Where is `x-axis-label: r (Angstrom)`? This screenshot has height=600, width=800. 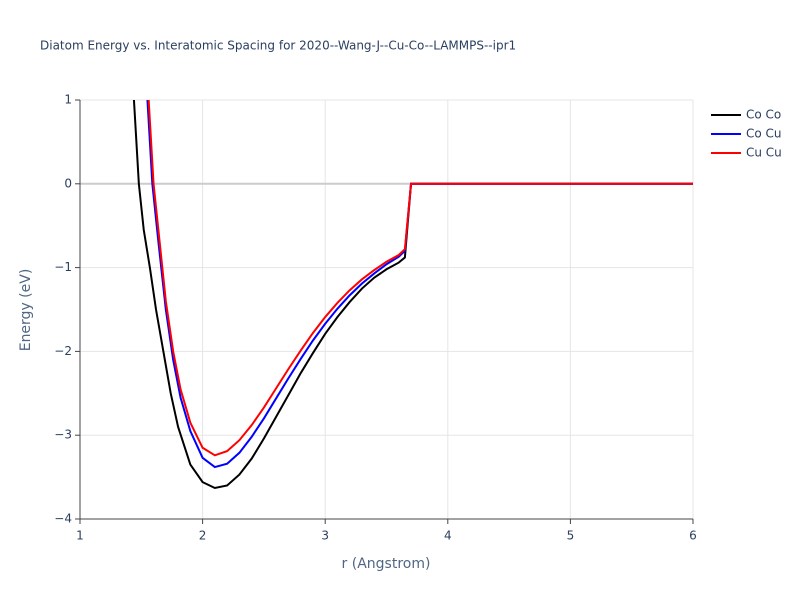 x-axis-label: r (Angstrom) is located at coordinates (386, 564).